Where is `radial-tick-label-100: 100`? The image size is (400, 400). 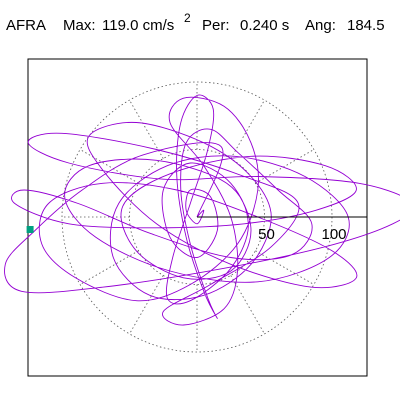 radial-tick-label-100: 100 is located at coordinates (333, 234).